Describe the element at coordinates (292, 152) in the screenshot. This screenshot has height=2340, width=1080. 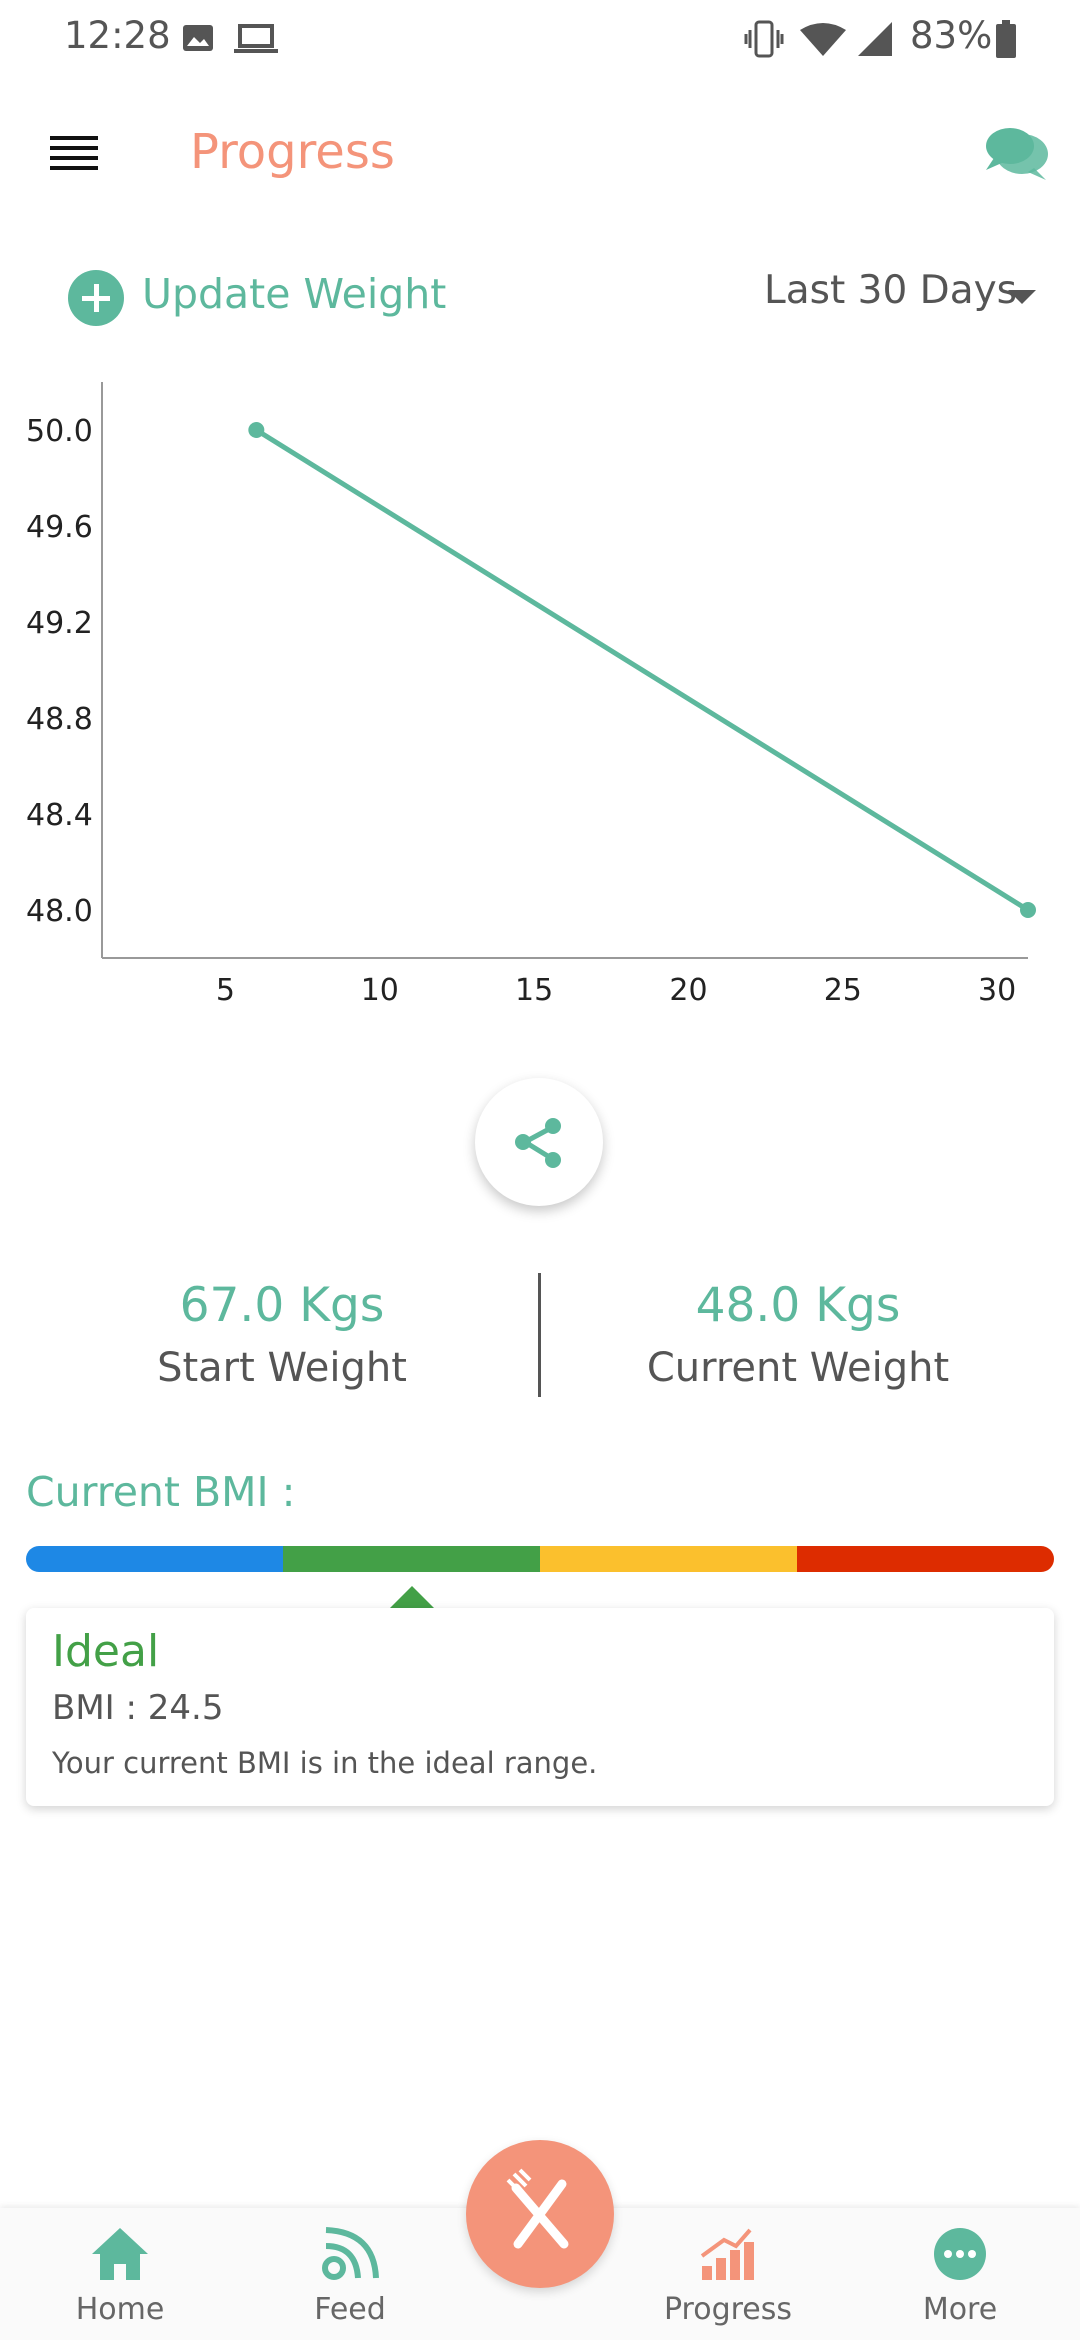
I see `page-title: Progress` at that location.